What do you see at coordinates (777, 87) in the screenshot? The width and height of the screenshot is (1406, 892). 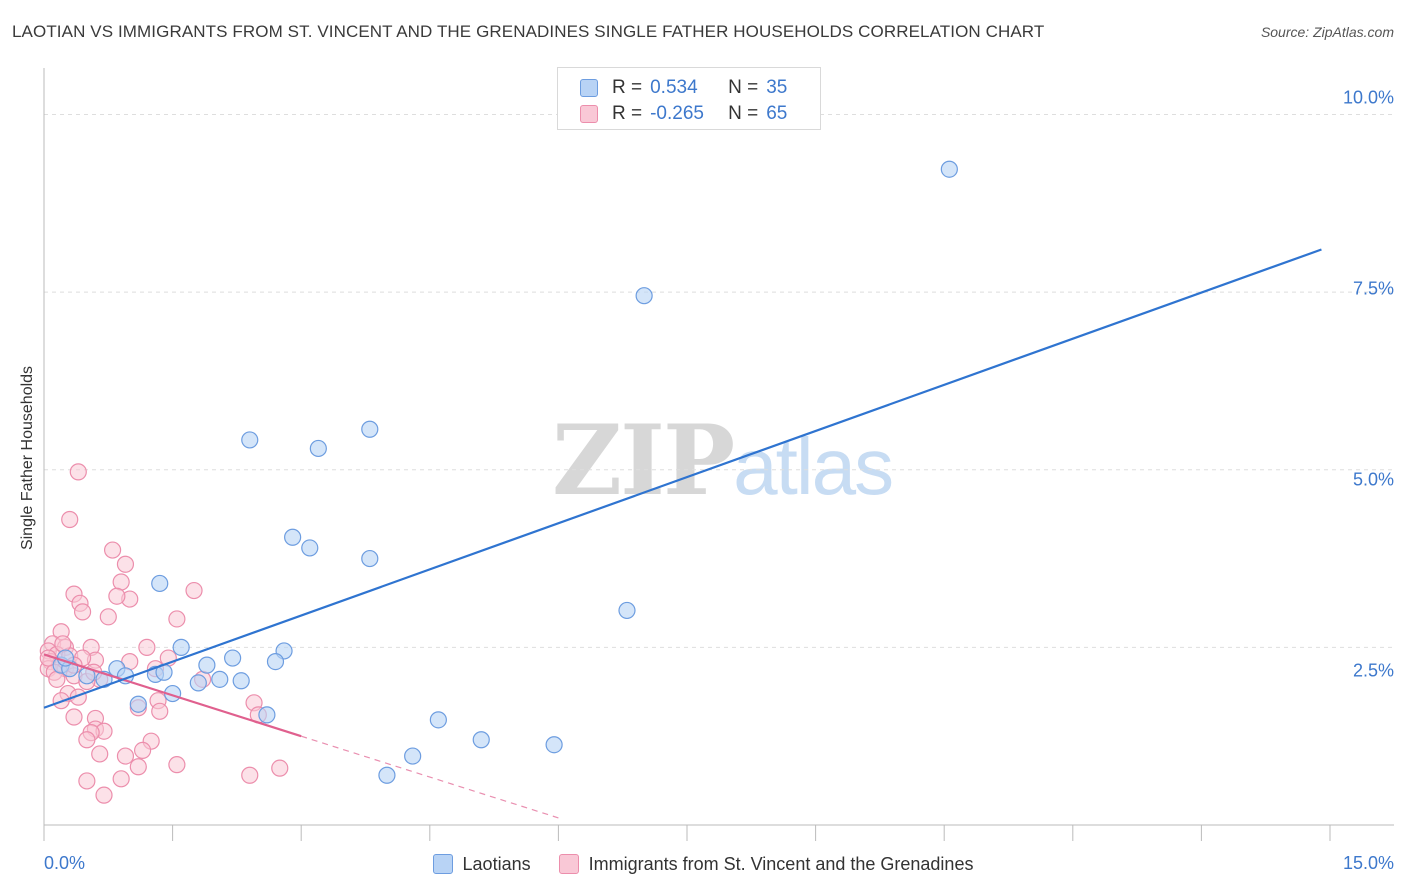 I see `legend-n-value: 35` at bounding box center [777, 87].